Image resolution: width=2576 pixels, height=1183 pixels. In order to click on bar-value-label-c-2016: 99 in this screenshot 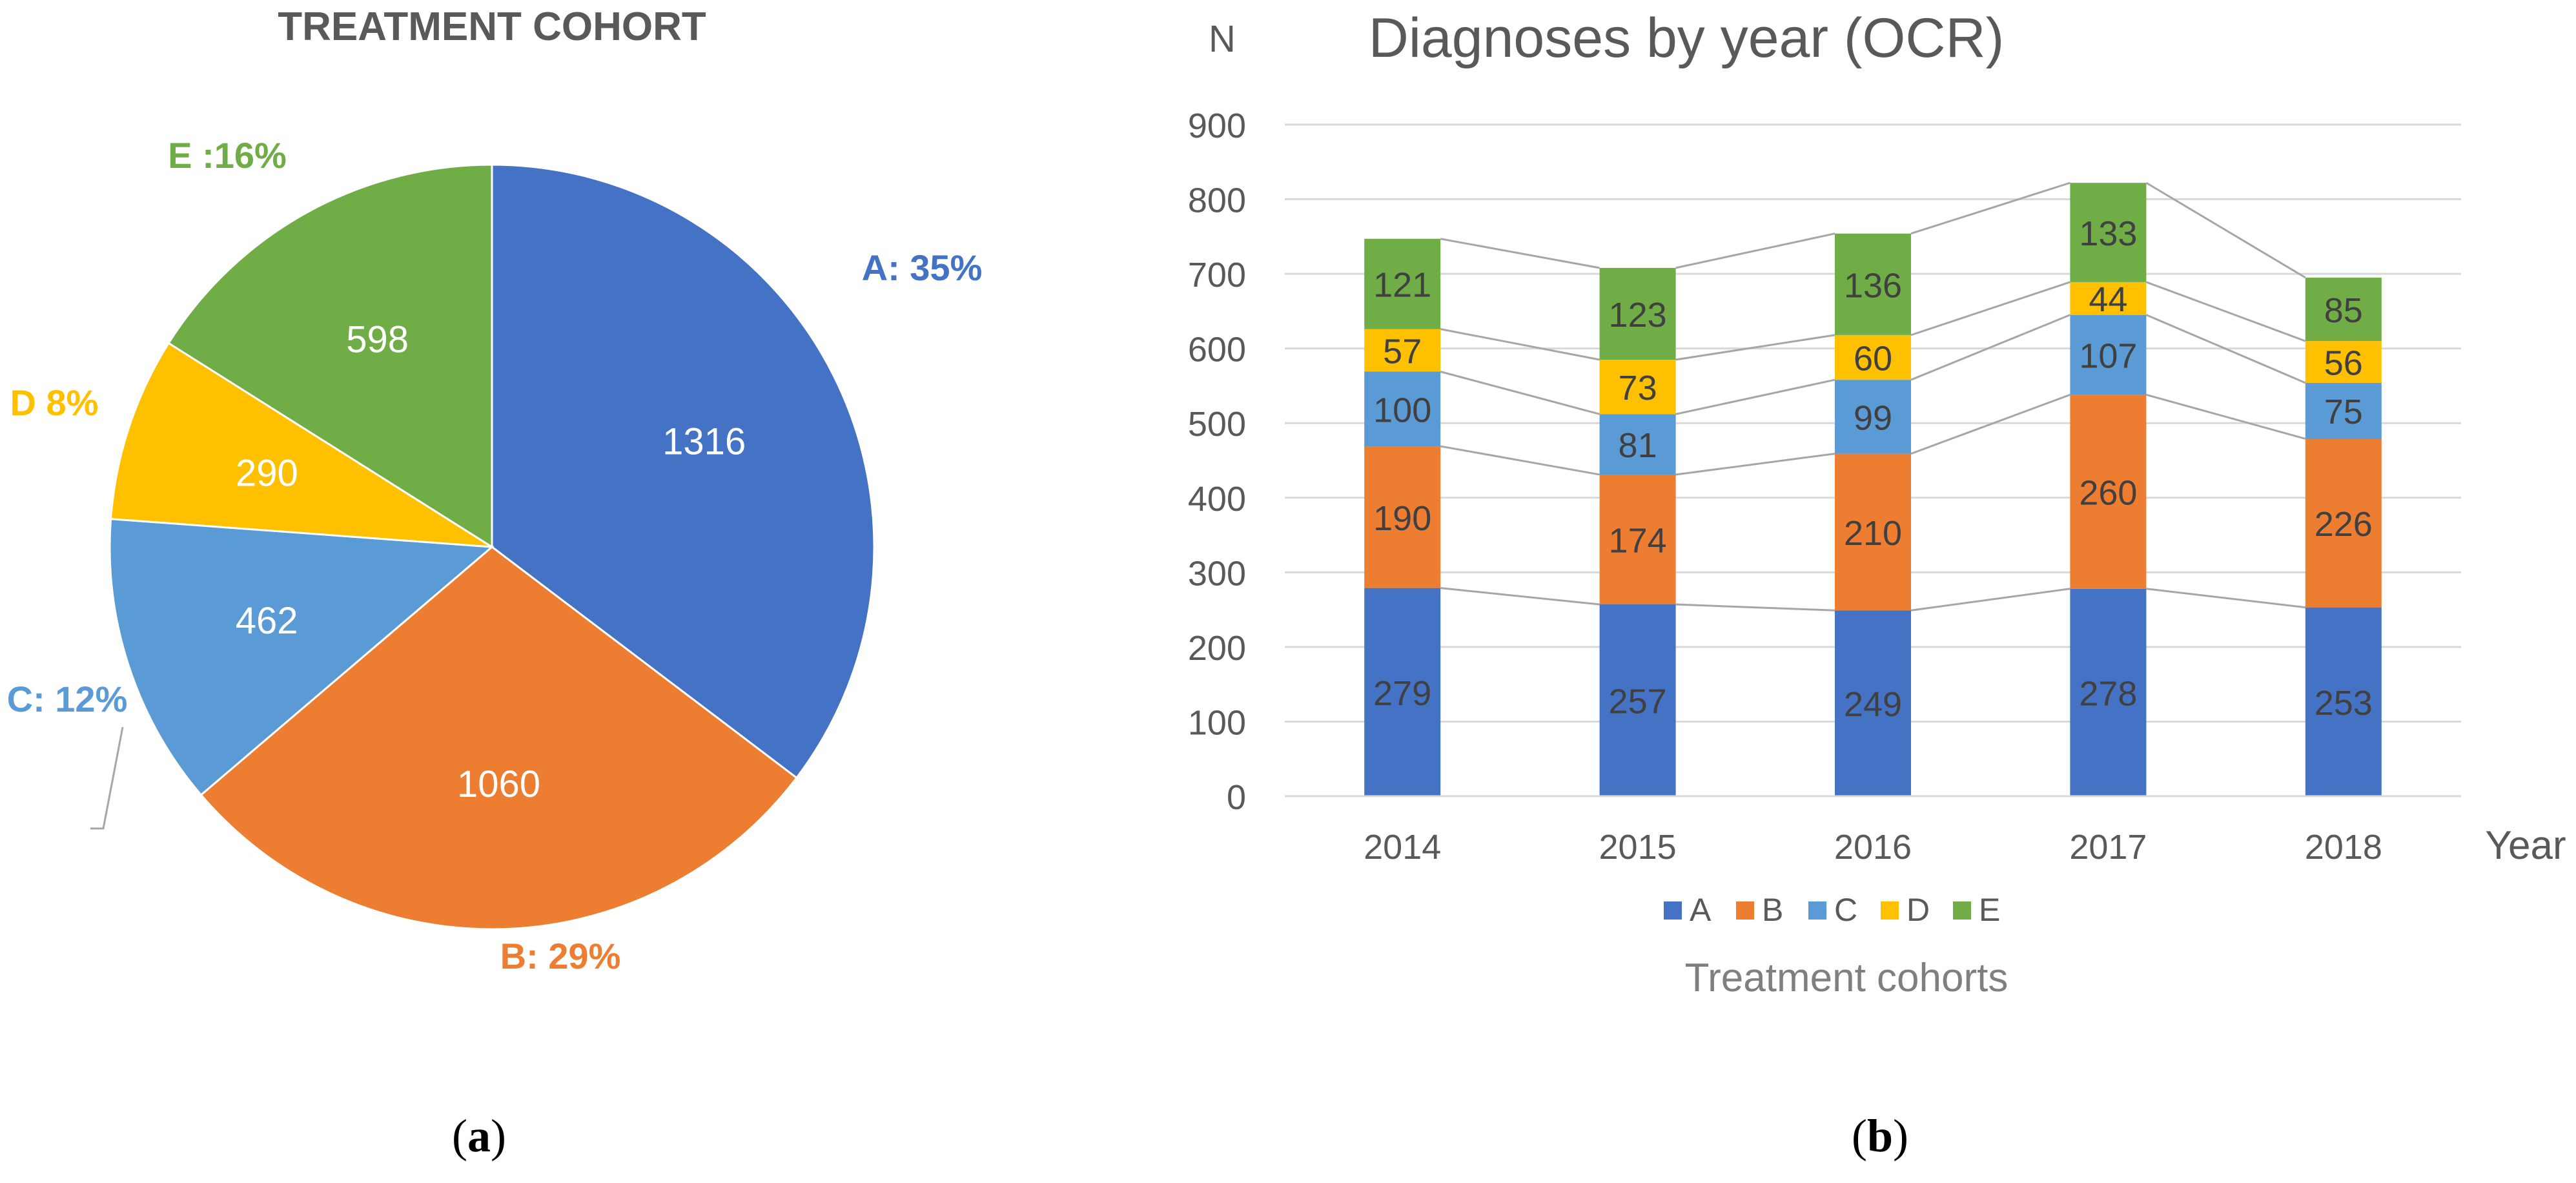, I will do `click(1873, 417)`.